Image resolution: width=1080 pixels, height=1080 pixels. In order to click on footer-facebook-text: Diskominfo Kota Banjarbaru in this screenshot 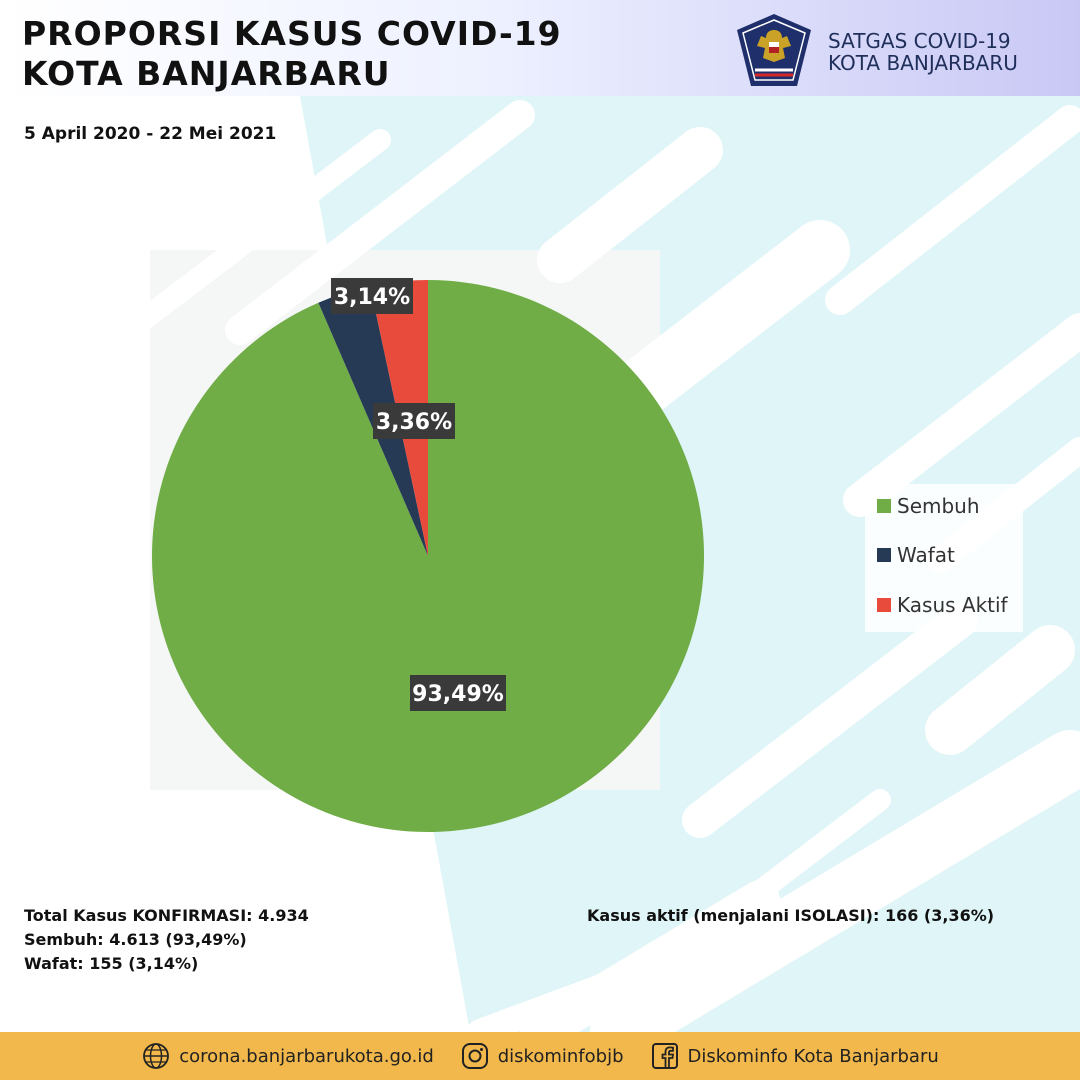, I will do `click(813, 1056)`.